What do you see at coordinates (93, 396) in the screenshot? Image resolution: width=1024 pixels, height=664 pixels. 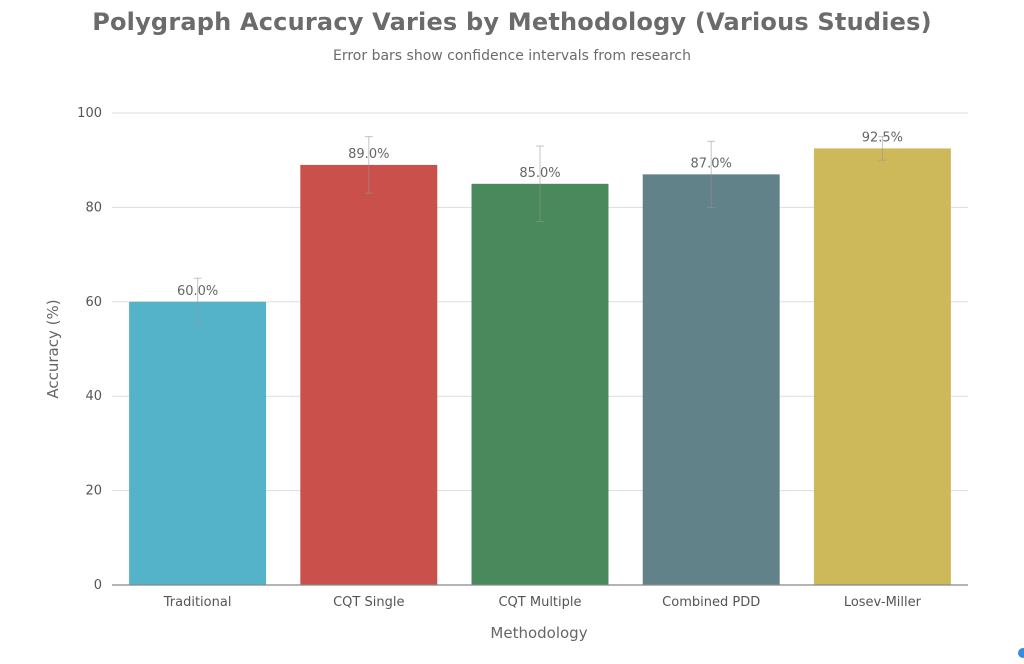 I see `y-tick-label: 40` at bounding box center [93, 396].